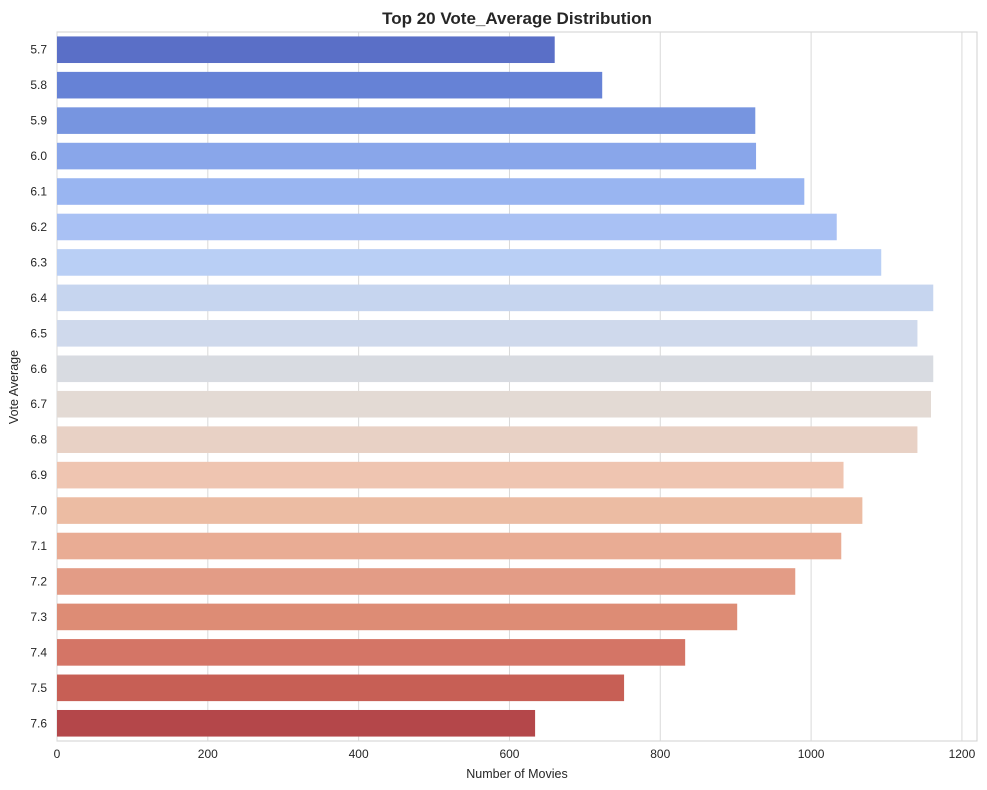  Describe the element at coordinates (38, 723) in the screenshot. I see `y-tick-label: 7.6` at that location.